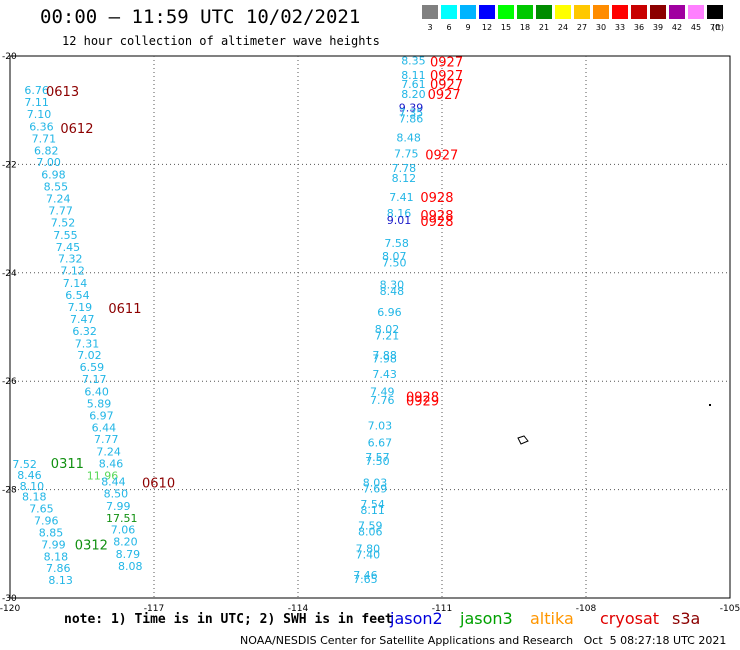 The image size is (740, 650). I want to click on wave-height-value: 7.24, so click(108, 452).